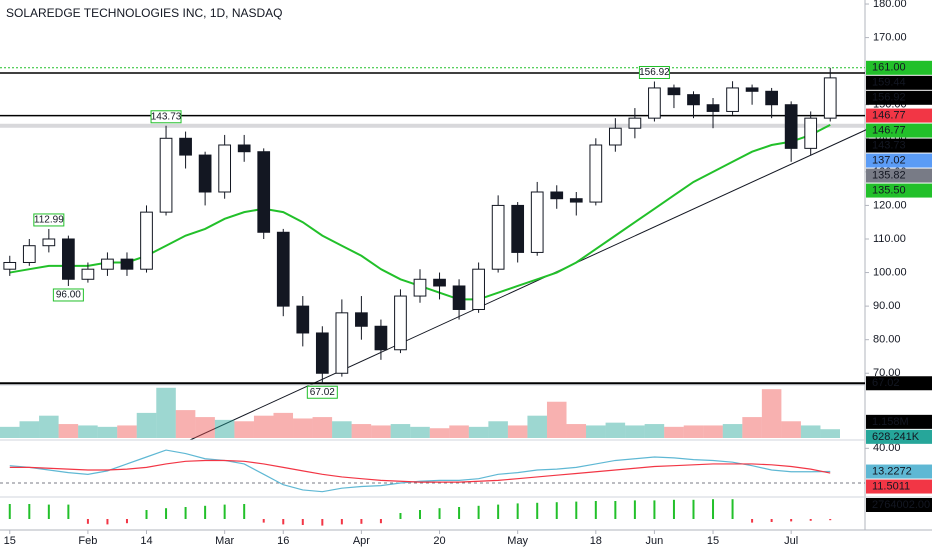 The height and width of the screenshot is (550, 932). Describe the element at coordinates (654, 72) in the screenshot. I see `annotation: 156.92` at that location.